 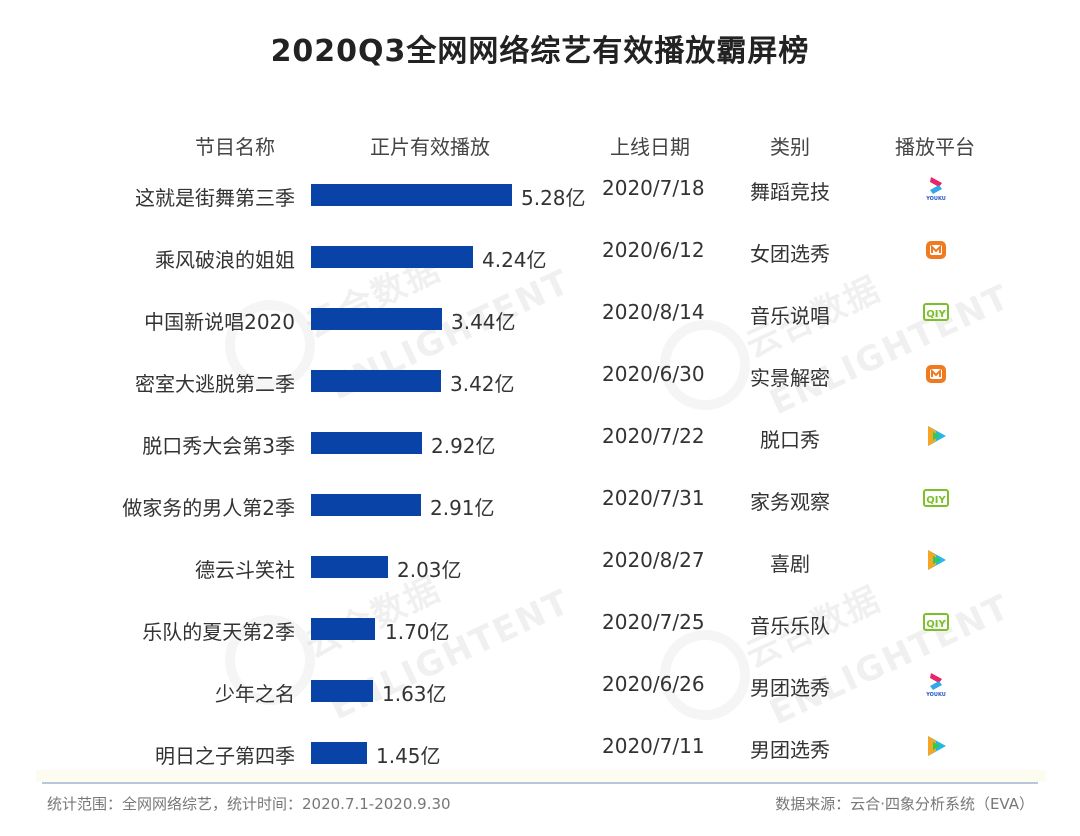 I want to click on category: 脱口秀, so click(x=790, y=440).